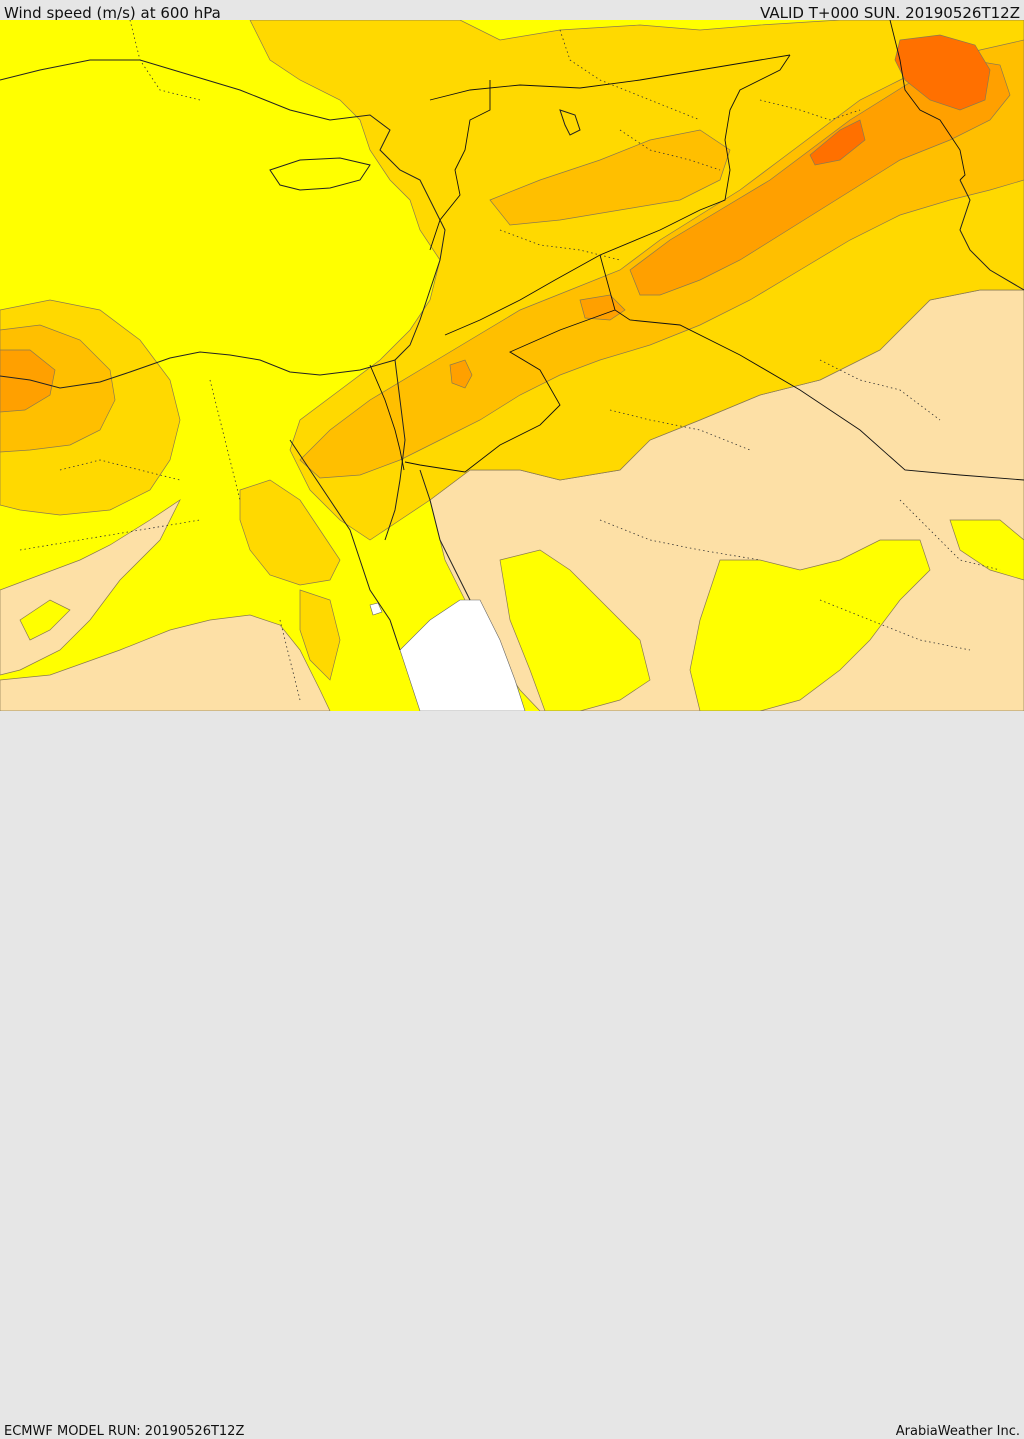 The width and height of the screenshot is (1024, 1439). I want to click on map-title: Wind speed (m/s) at 600 hPa, so click(112, 13).